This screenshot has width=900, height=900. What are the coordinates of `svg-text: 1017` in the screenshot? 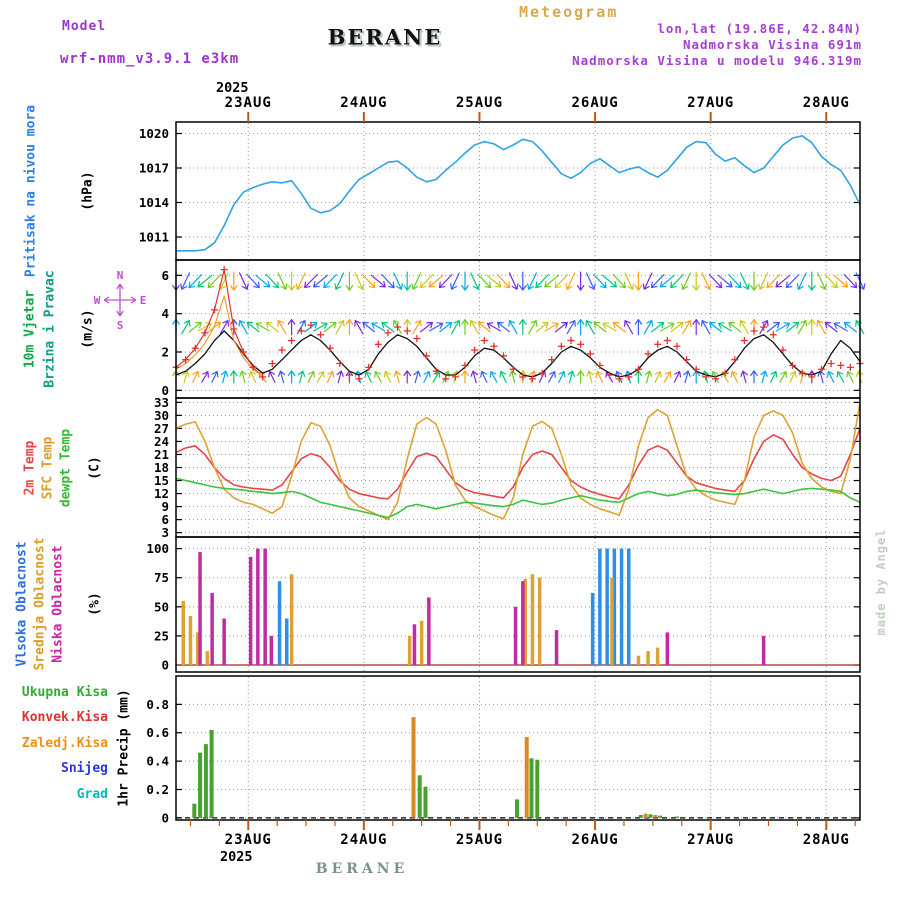 It's located at (154, 168).